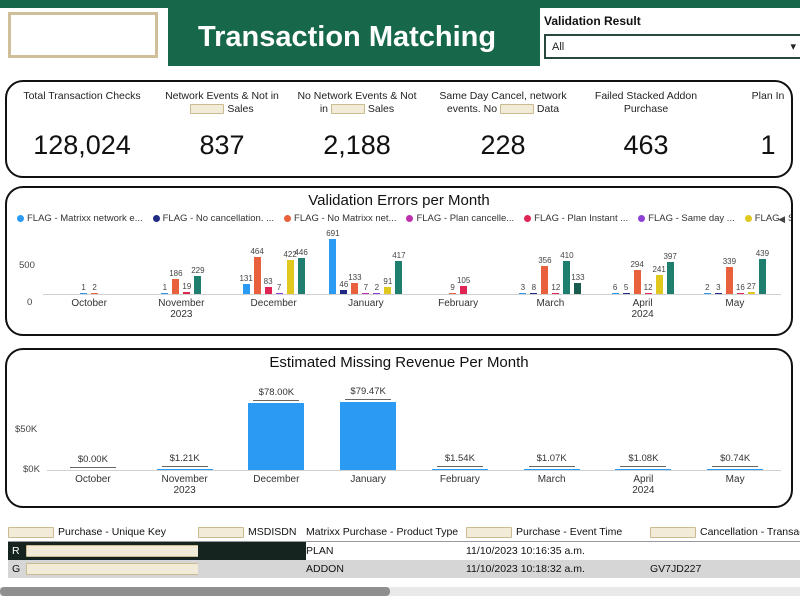 Image resolution: width=800 pixels, height=600 pixels. I want to click on kpi-card: Failed Stacked Addon Purchase 463, so click(646, 125).